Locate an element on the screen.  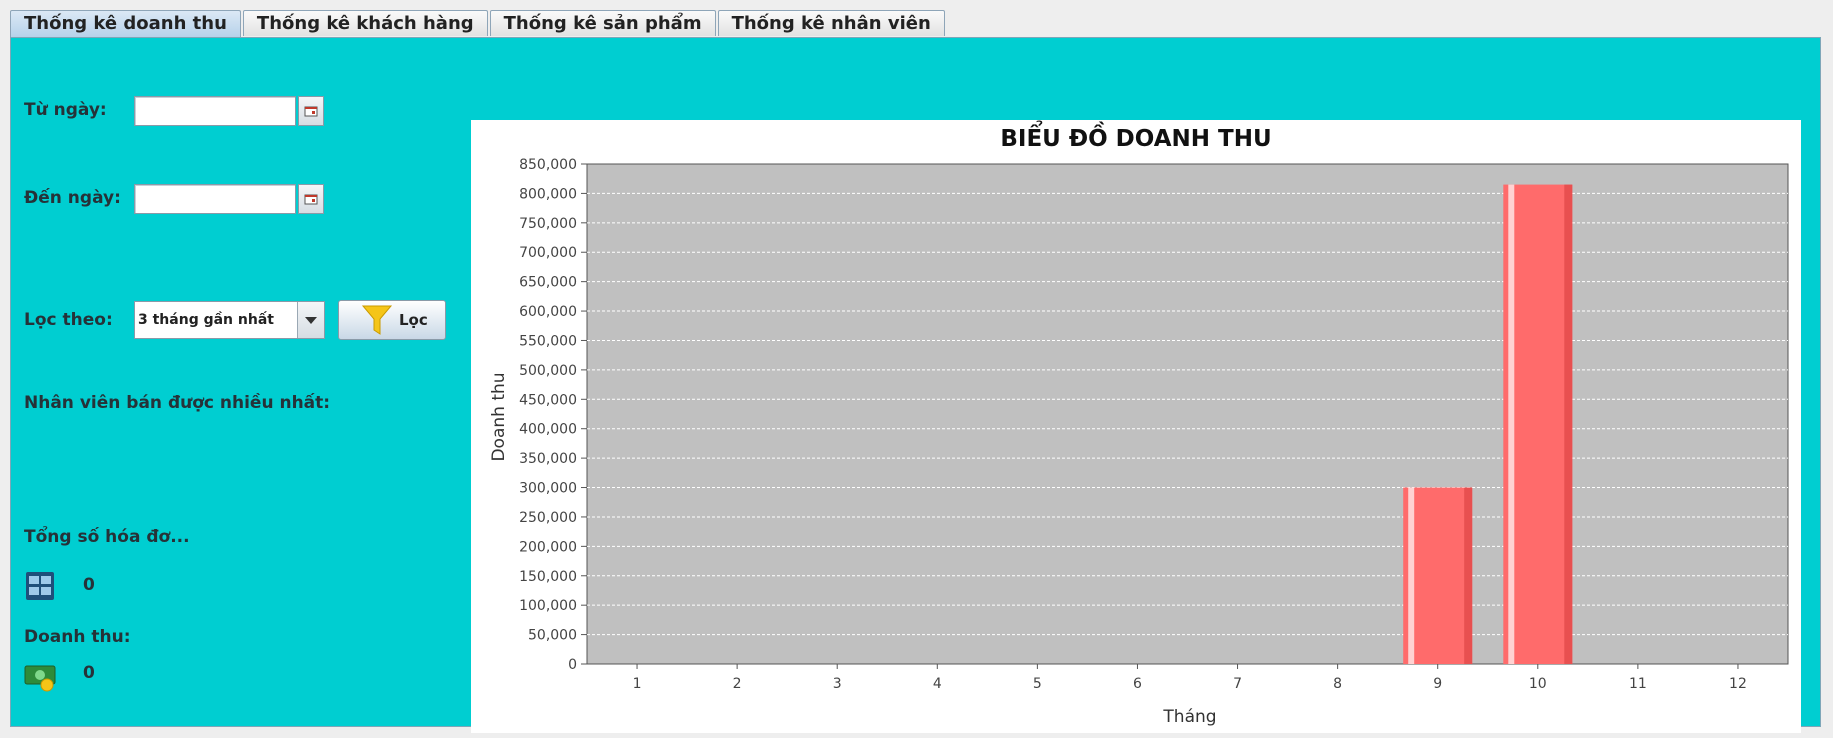
y-axis-label: Doanh thu is located at coordinates (499, 416).